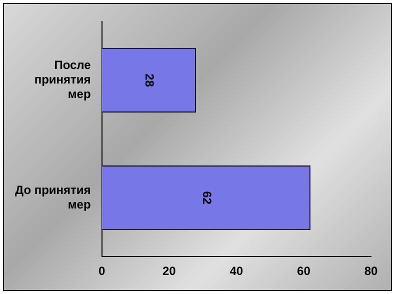 Image resolution: width=395 pixels, height=294 pixels. I want to click on x-tick-label: 40, so click(237, 271).